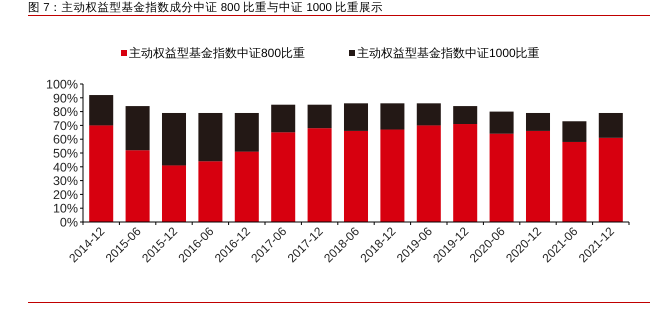 The image size is (665, 321). What do you see at coordinates (65, 139) in the screenshot?
I see `y-tick-label: 60%` at bounding box center [65, 139].